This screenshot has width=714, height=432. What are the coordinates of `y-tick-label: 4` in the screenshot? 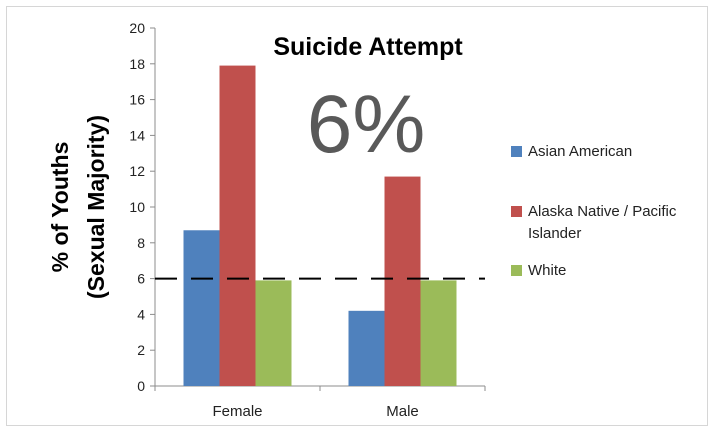 It's located at (141, 314).